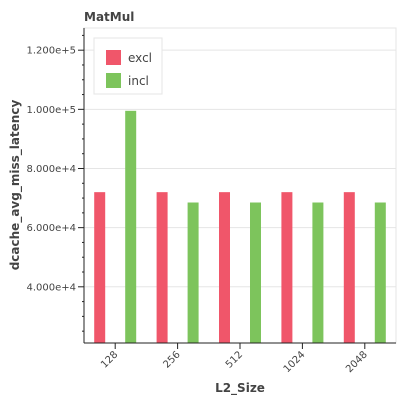 The height and width of the screenshot is (400, 400). I want to click on legend-box, so click(128, 66).